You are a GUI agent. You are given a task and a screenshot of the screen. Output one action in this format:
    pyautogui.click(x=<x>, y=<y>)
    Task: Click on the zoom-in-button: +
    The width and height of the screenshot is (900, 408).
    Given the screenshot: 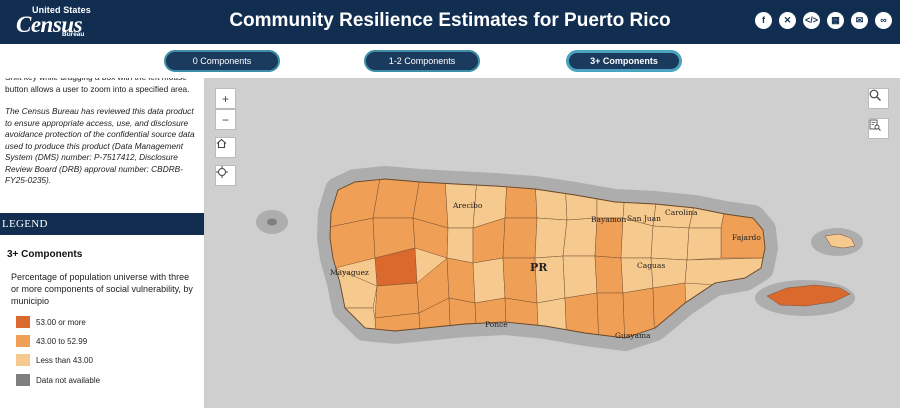 What is the action you would take?
    pyautogui.click(x=225, y=98)
    